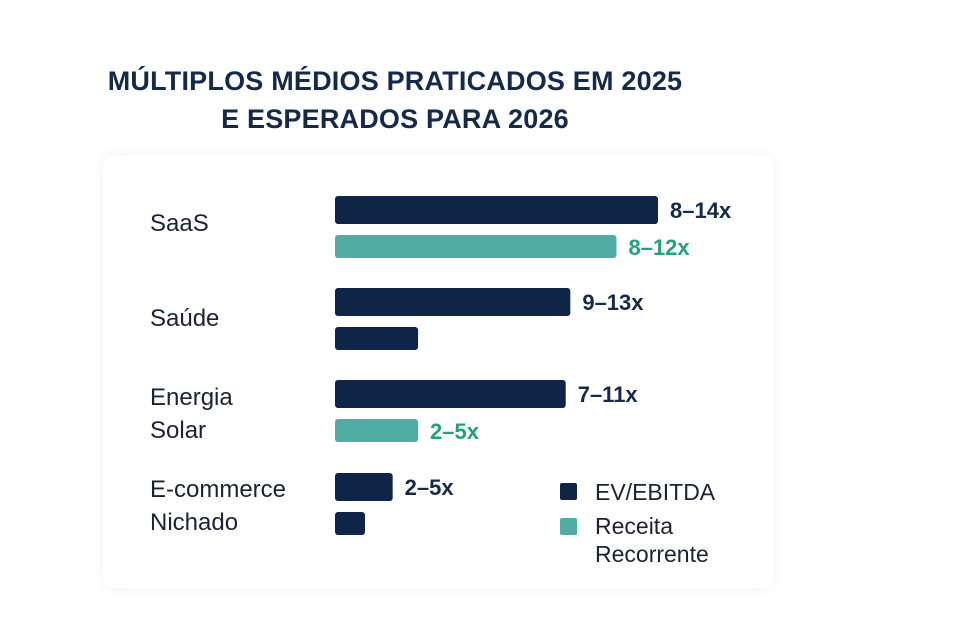  What do you see at coordinates (455, 431) in the screenshot?
I see `bar-value-label-5: 2–5x` at bounding box center [455, 431].